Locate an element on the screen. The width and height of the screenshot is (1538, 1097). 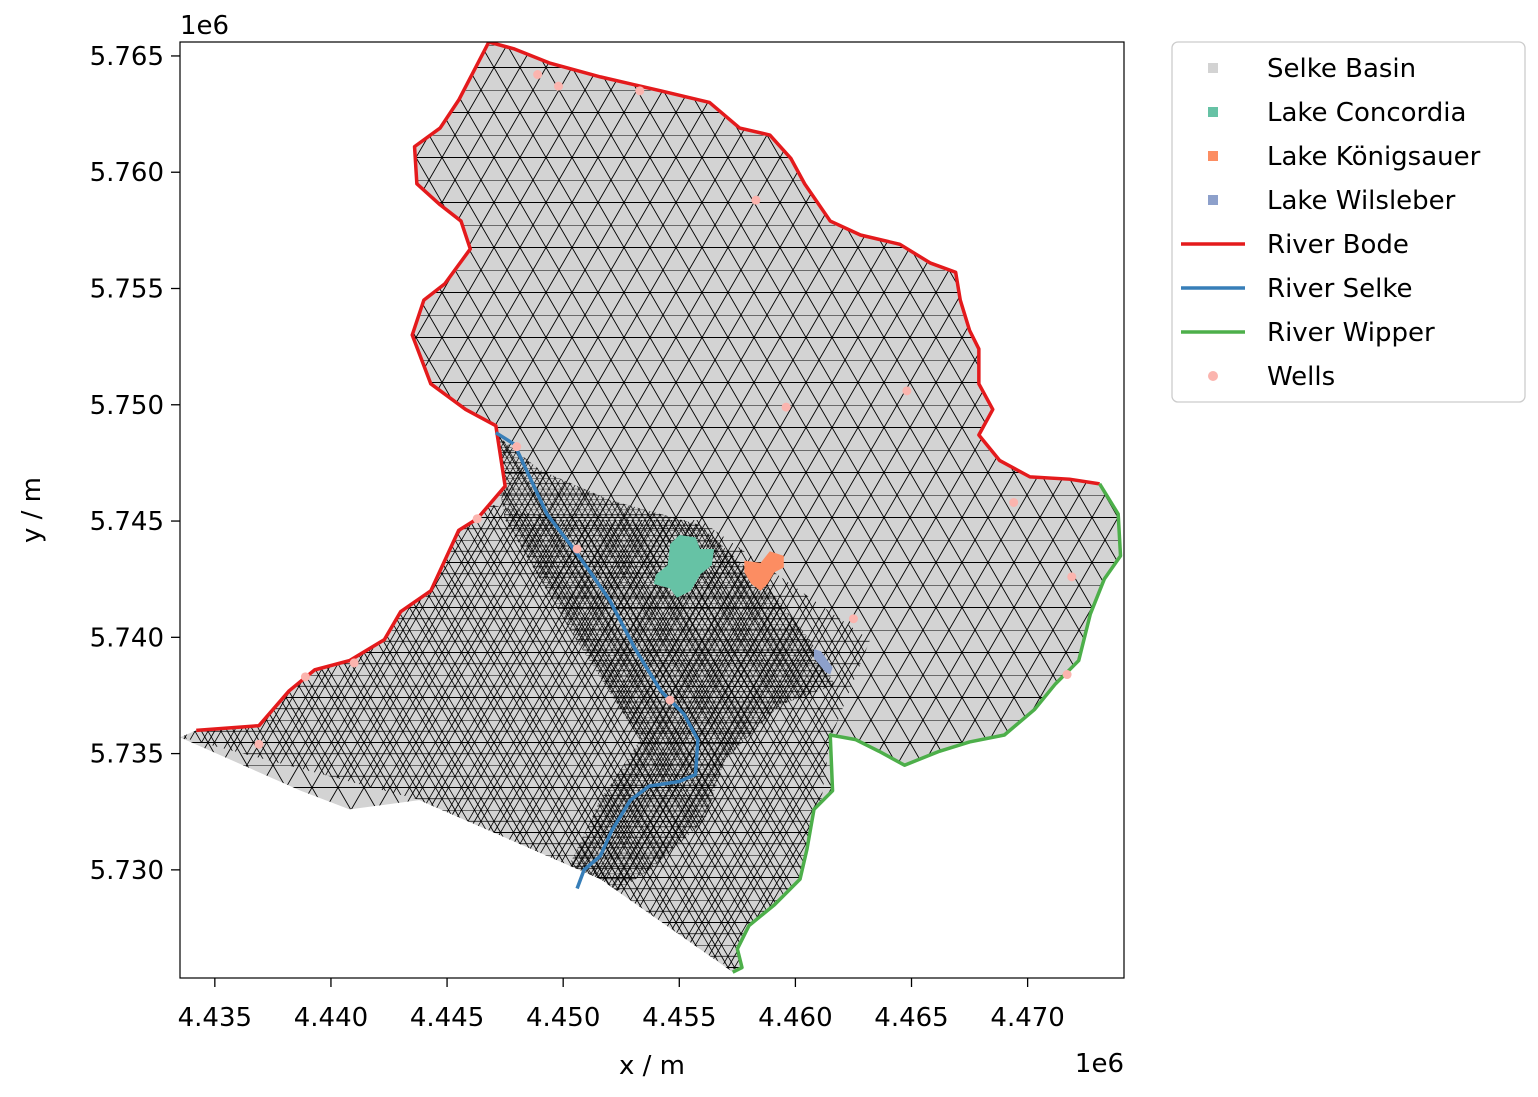
x-tick-label: 4.445 is located at coordinates (447, 1018).